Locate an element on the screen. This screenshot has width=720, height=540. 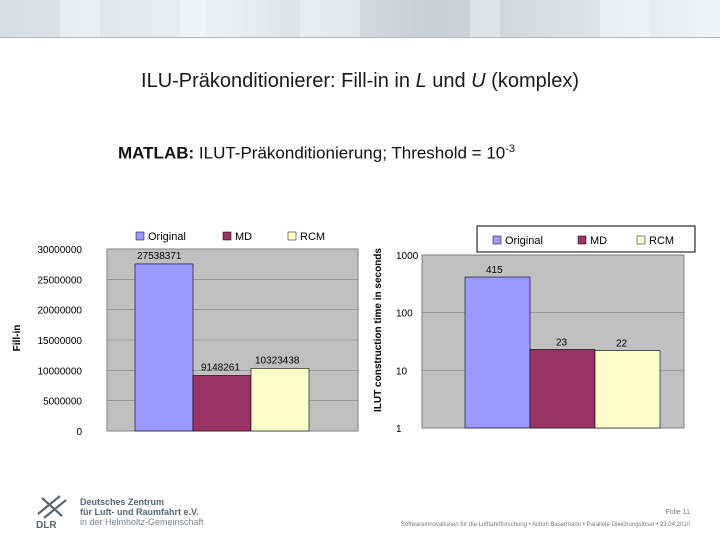
legend-box is located at coordinates (243, 236).